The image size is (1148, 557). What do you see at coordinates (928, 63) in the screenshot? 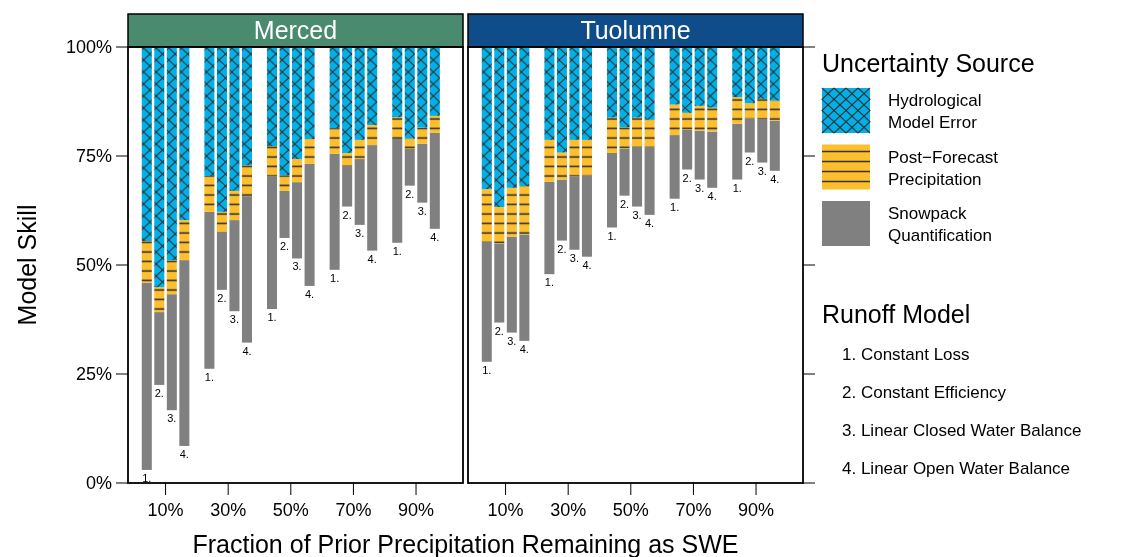
I see `legend-title: Uncertainty Source` at bounding box center [928, 63].